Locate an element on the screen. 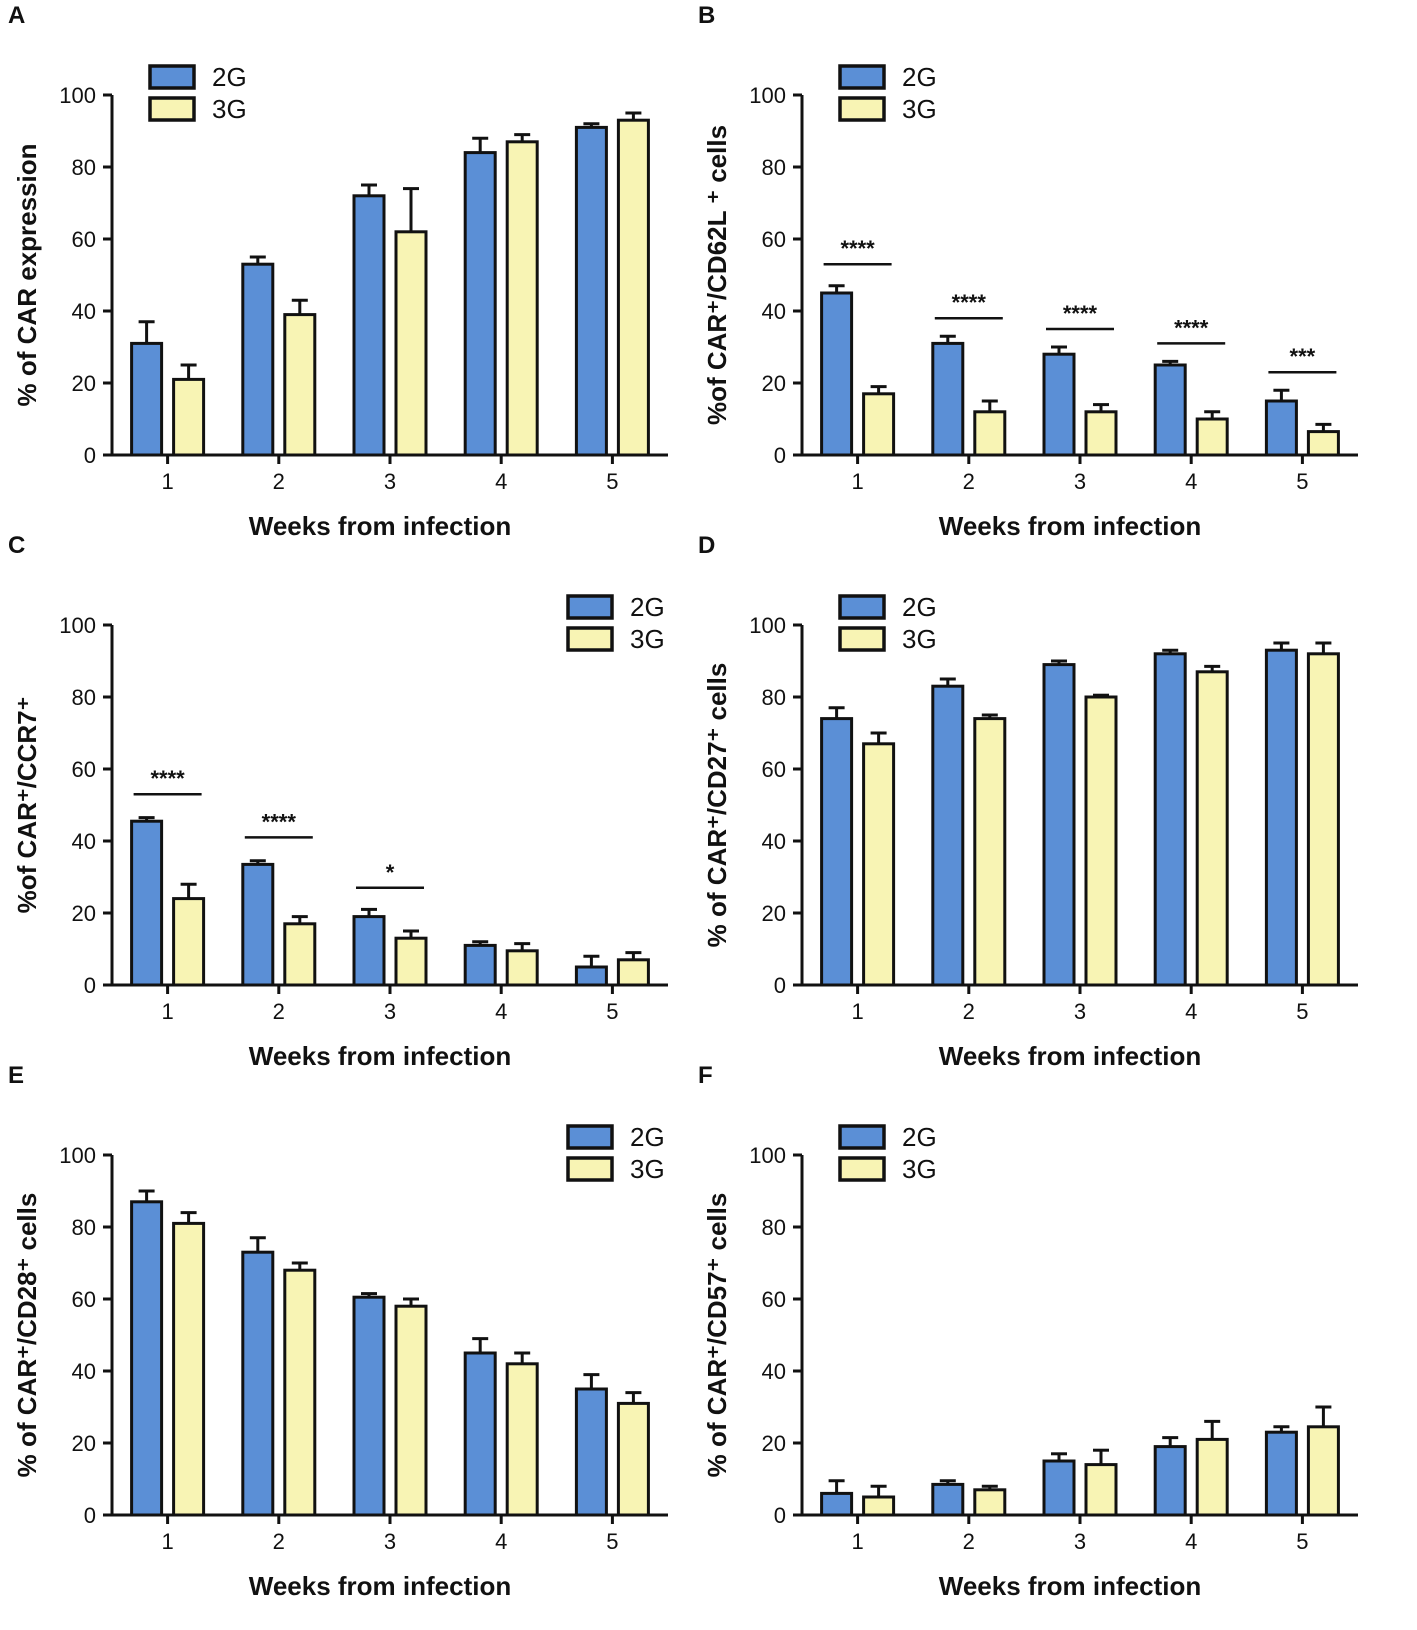 This screenshot has width=1417, height=1630. panel-letter: E is located at coordinates (16, 1075).